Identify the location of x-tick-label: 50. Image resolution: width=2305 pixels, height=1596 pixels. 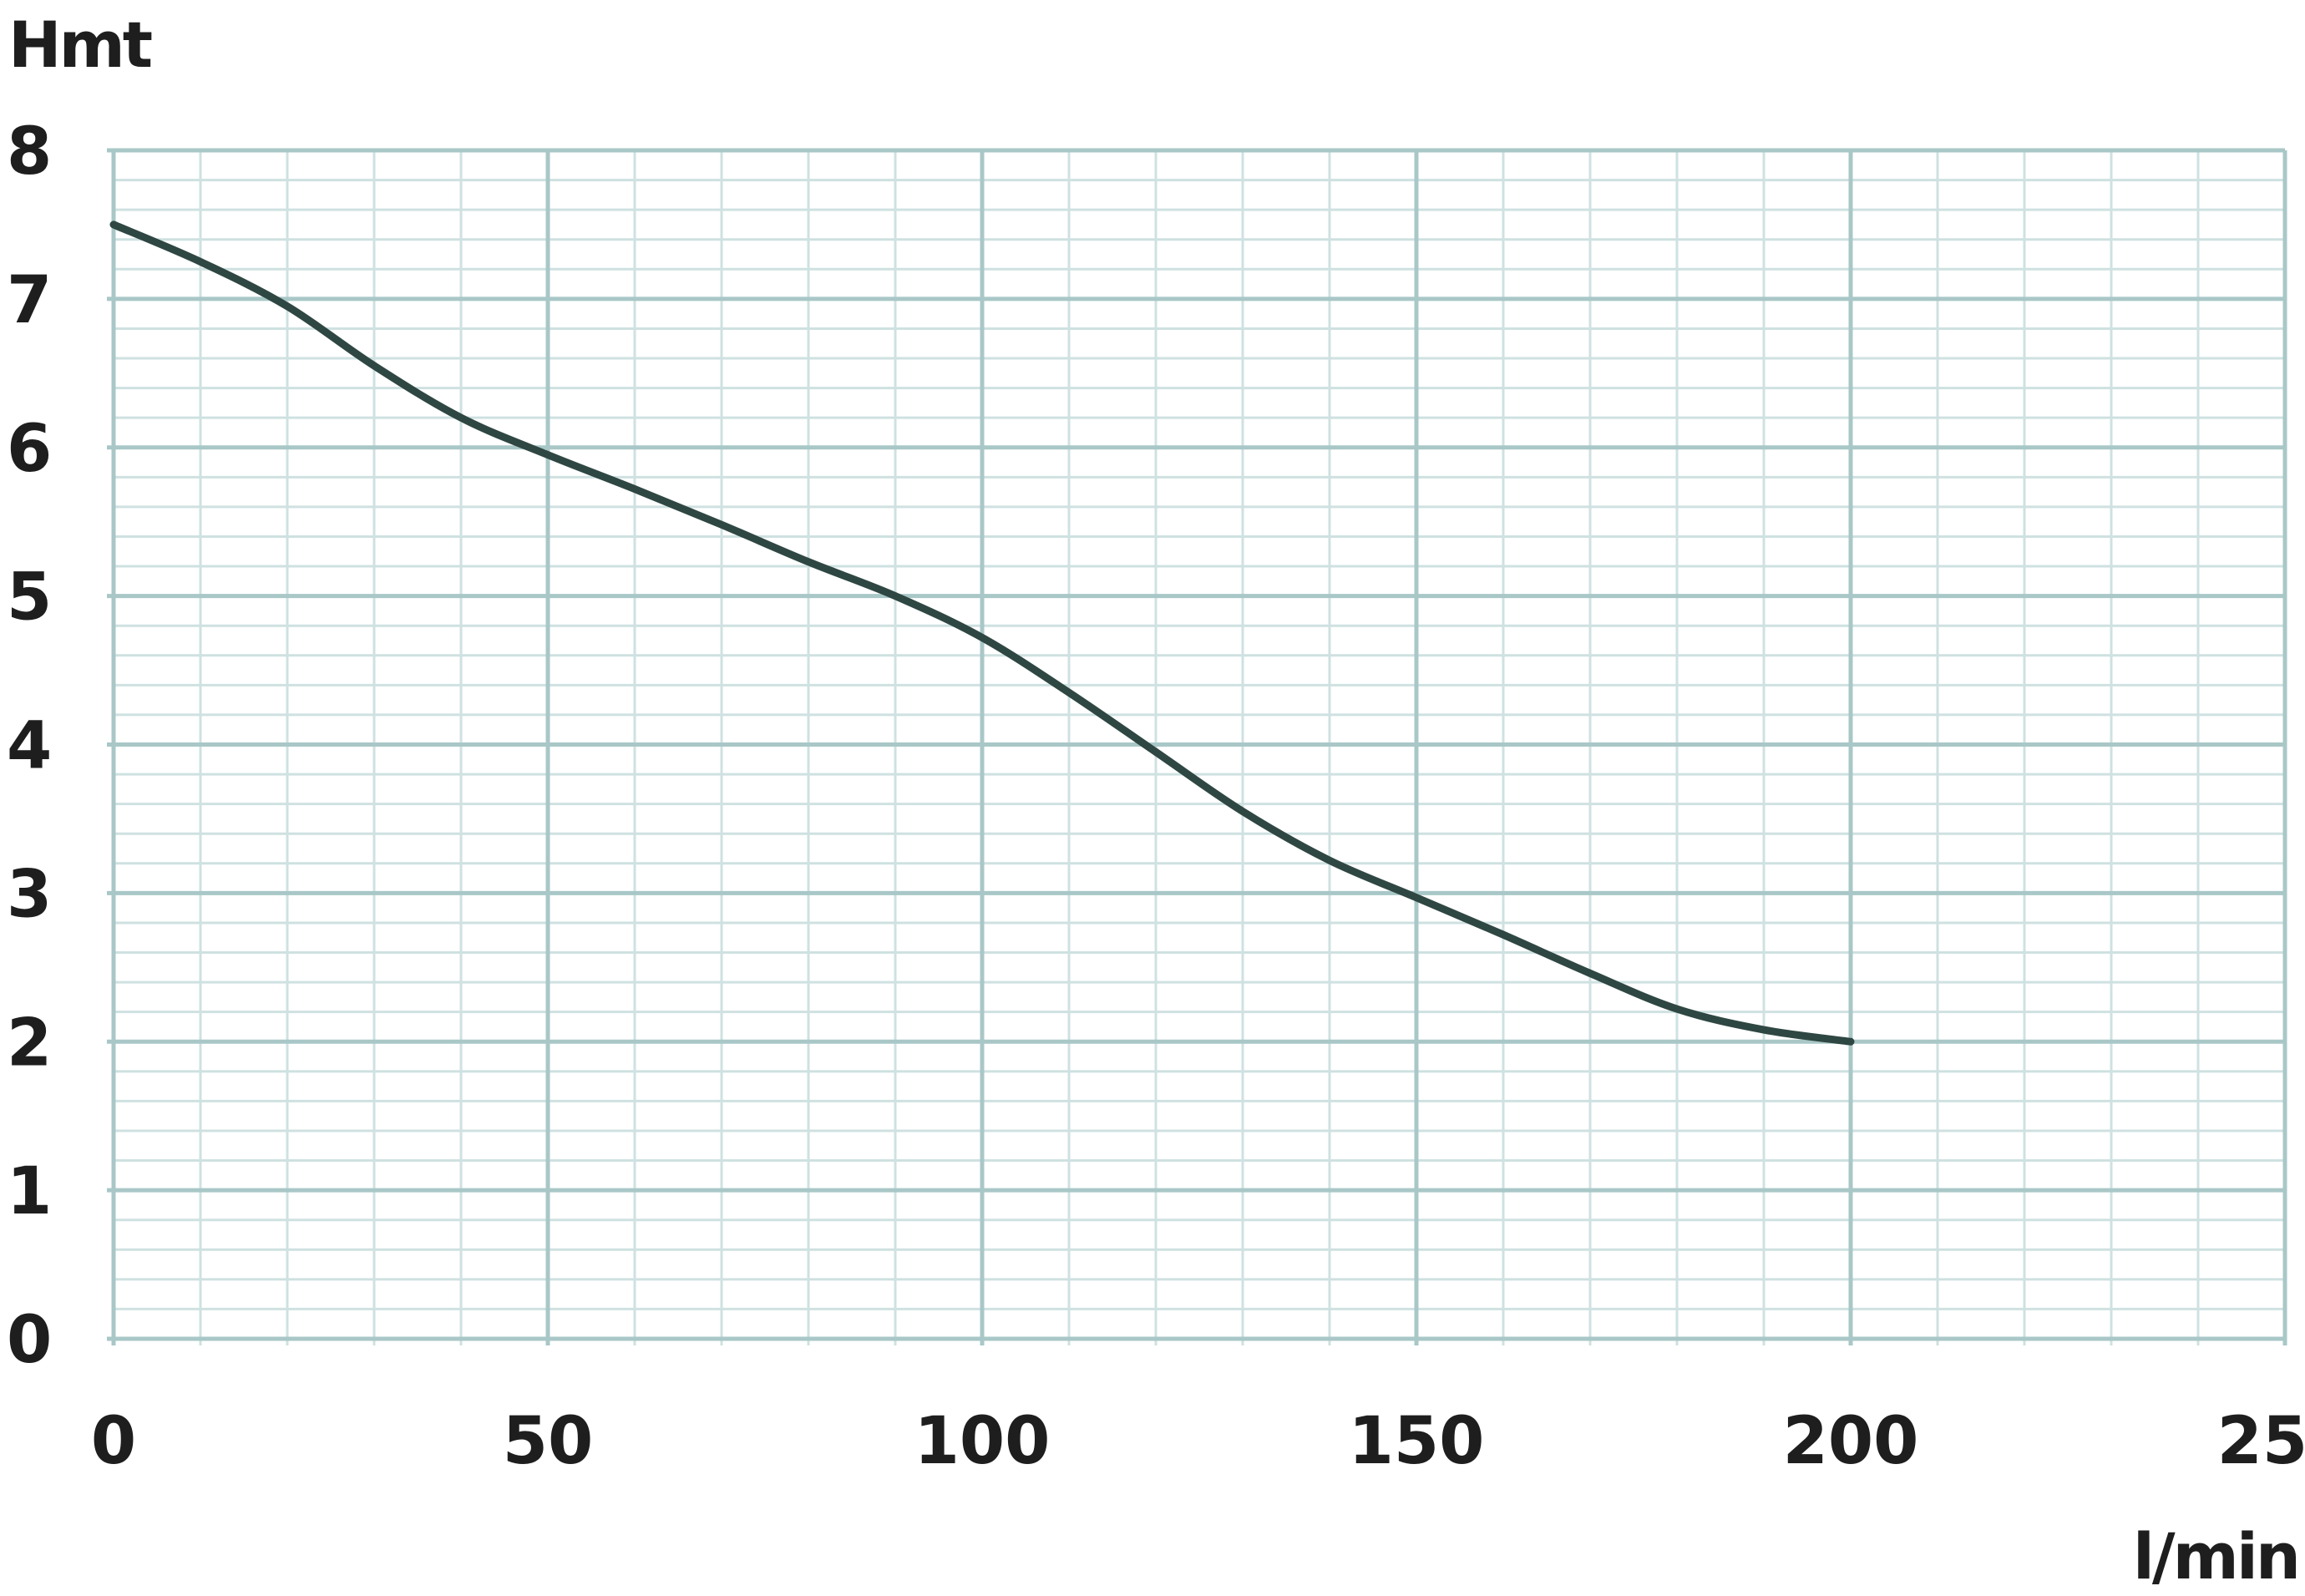
(548, 1442).